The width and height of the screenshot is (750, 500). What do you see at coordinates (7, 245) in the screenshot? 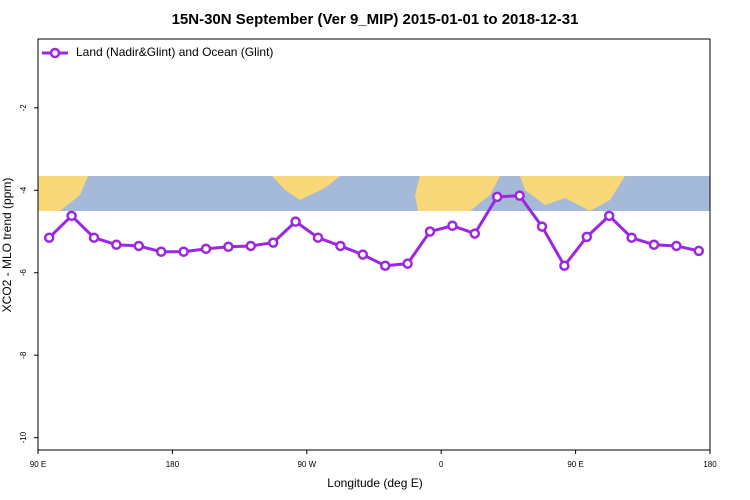
I see `y-axis-label: XCO2 - MLO trend (ppm)` at bounding box center [7, 245].